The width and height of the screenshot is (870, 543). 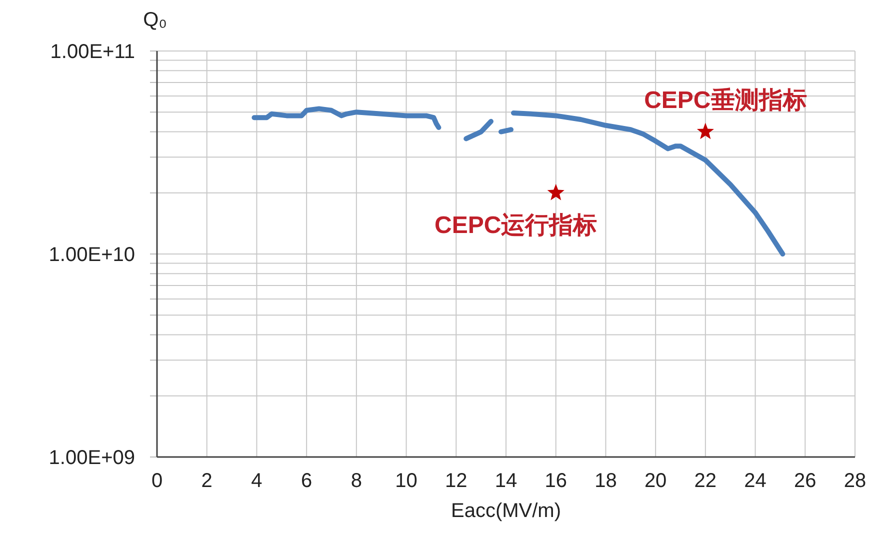 What do you see at coordinates (725, 100) in the screenshot?
I see `annotation: CEPC垂测指标` at bounding box center [725, 100].